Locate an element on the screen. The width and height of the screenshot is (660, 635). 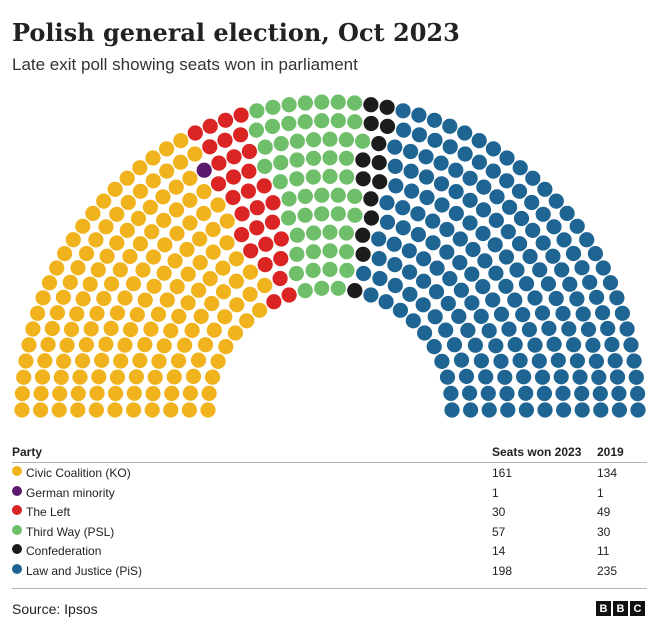
seats-2019-value: 134 is located at coordinates (607, 473).